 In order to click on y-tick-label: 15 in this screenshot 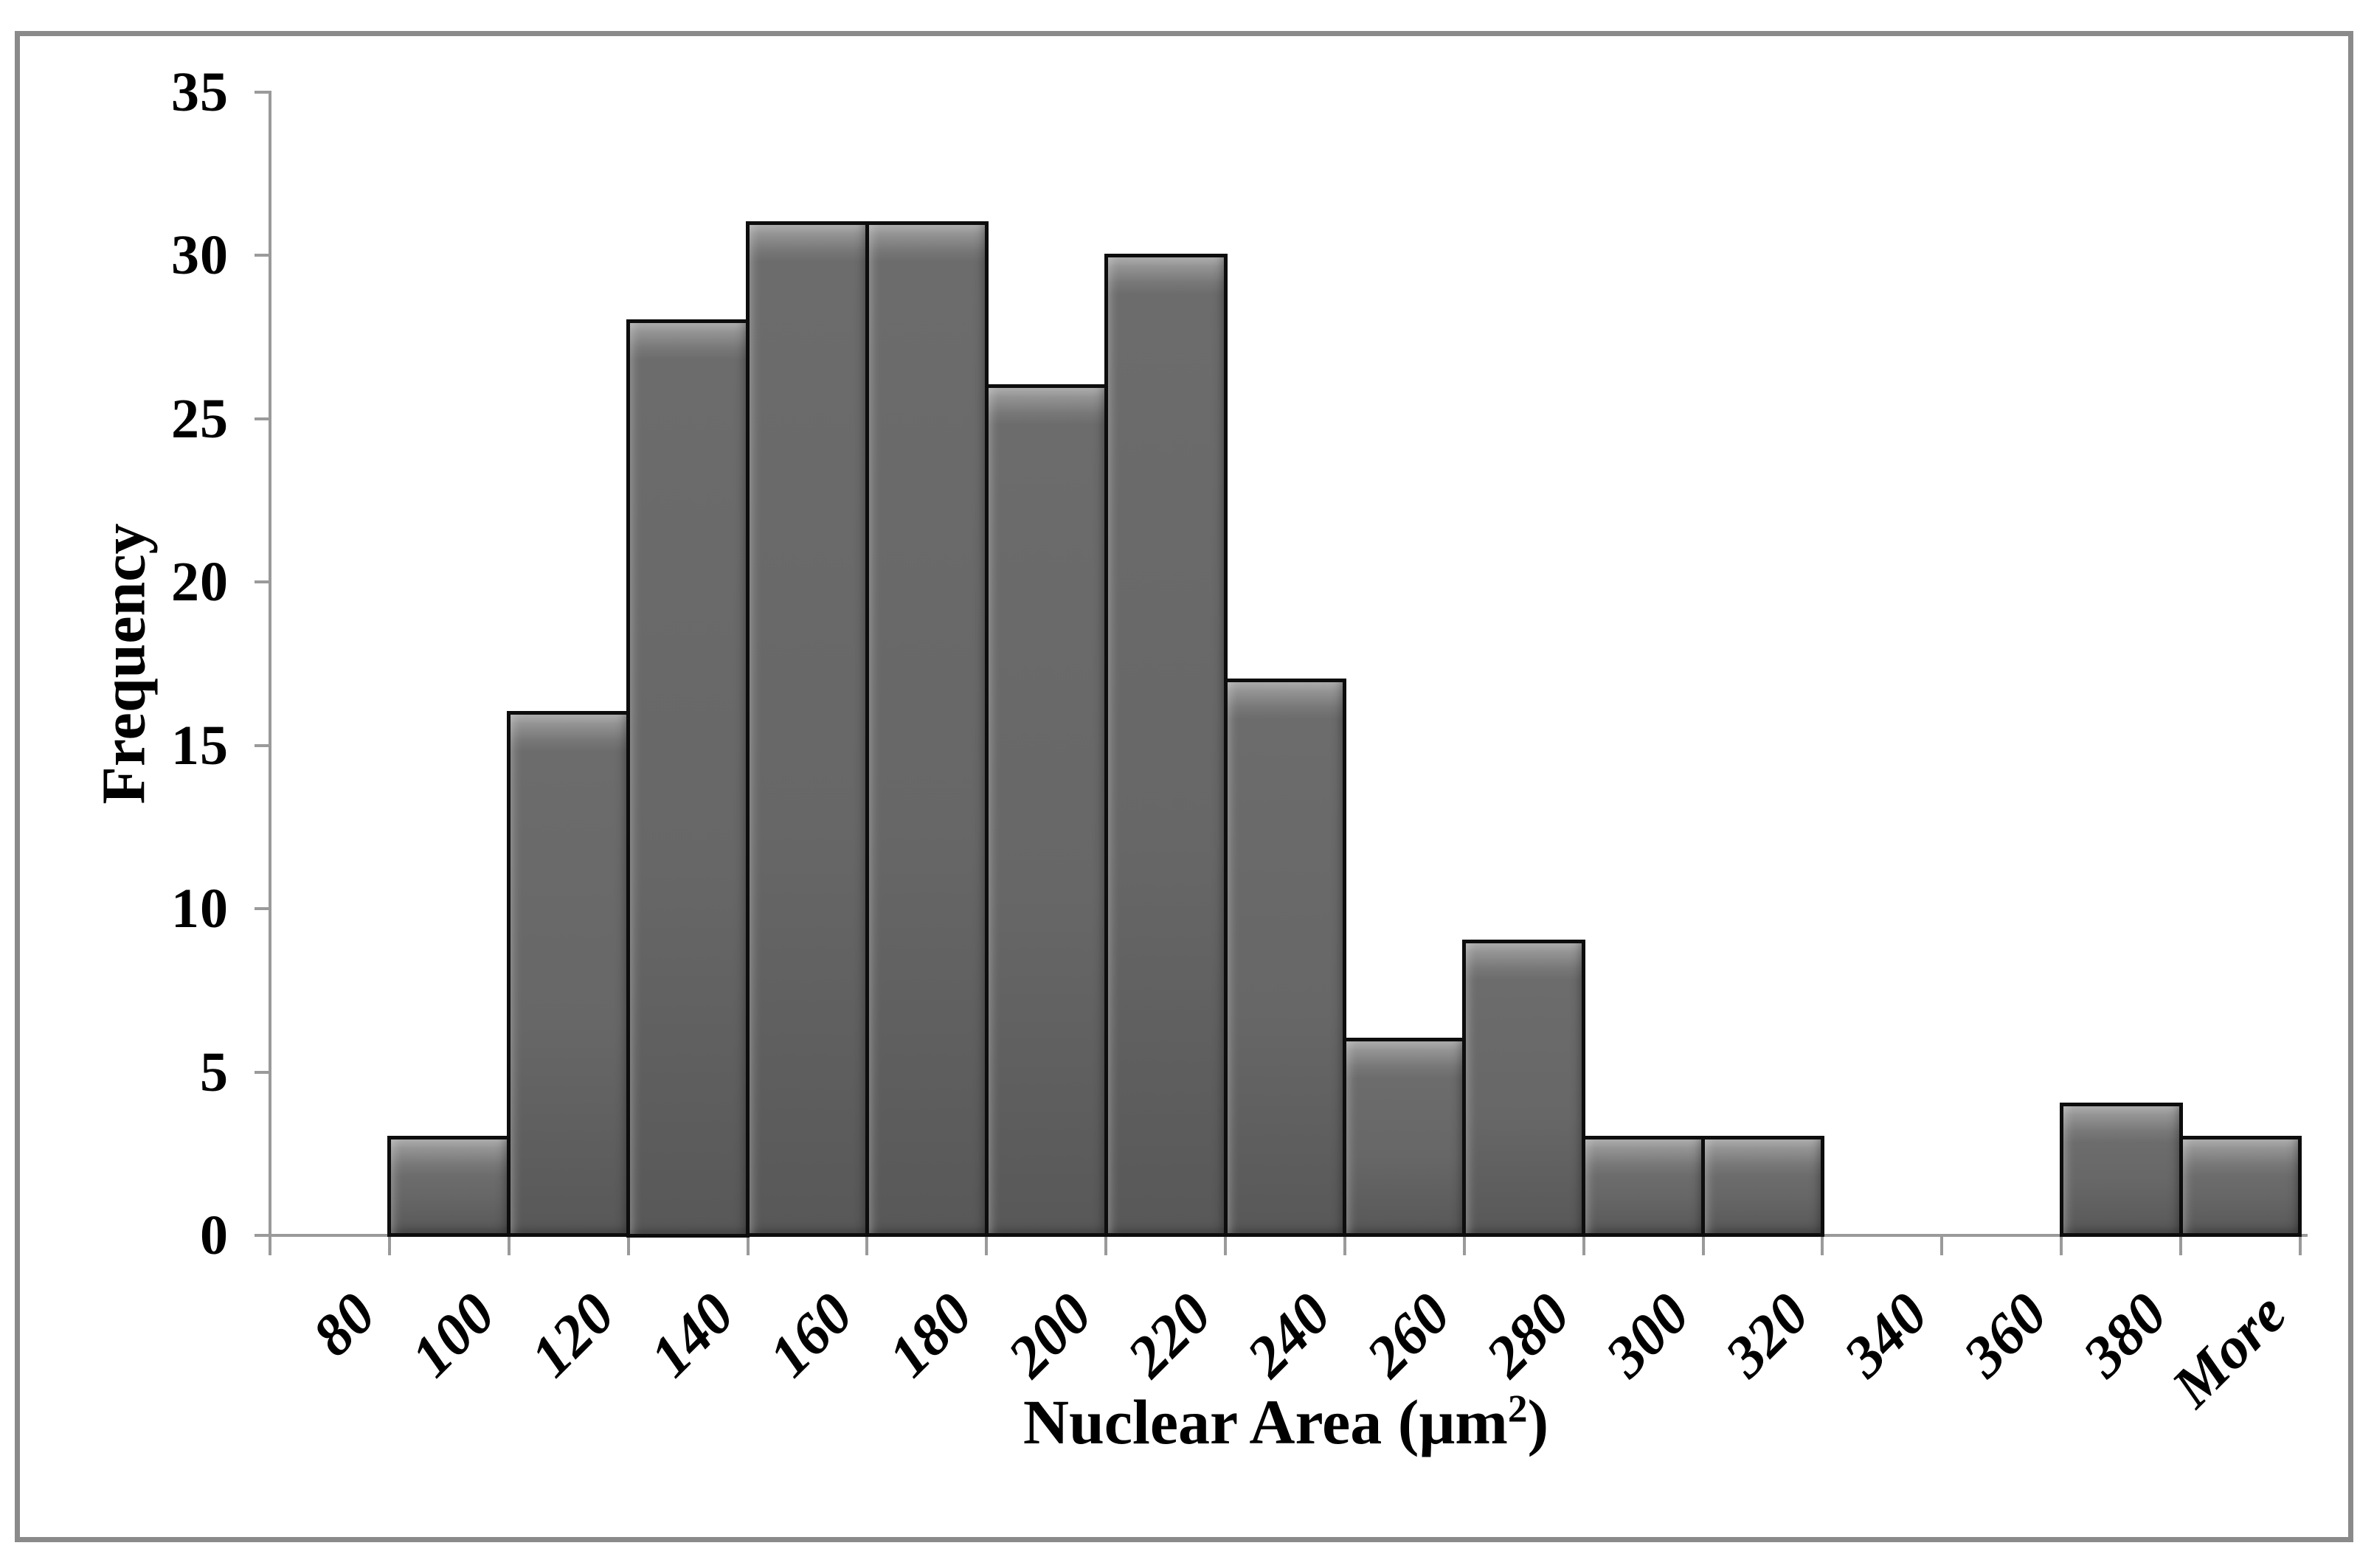, I will do `click(200, 745)`.